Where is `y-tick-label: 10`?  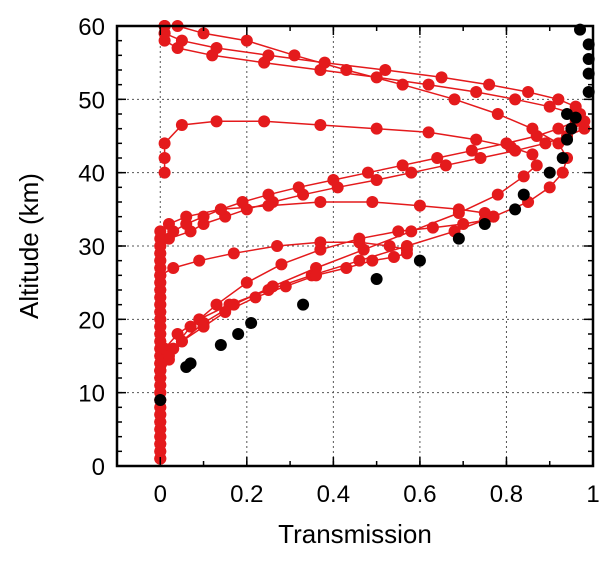 y-tick-label: 10 is located at coordinates (91, 394).